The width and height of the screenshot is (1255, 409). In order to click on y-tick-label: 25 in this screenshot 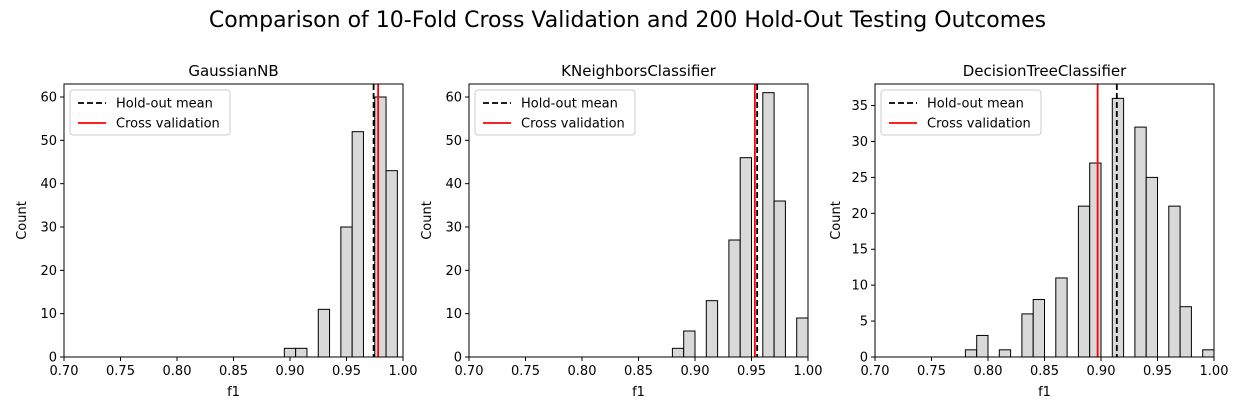, I will do `click(859, 178)`.